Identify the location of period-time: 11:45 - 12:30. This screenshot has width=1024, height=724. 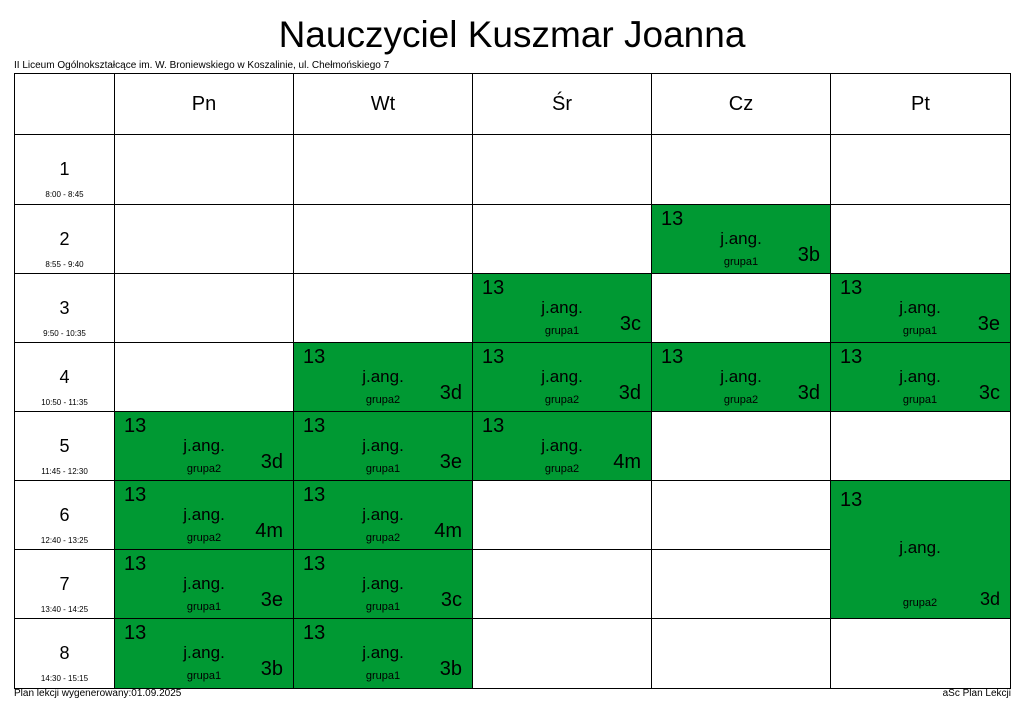
(64, 471).